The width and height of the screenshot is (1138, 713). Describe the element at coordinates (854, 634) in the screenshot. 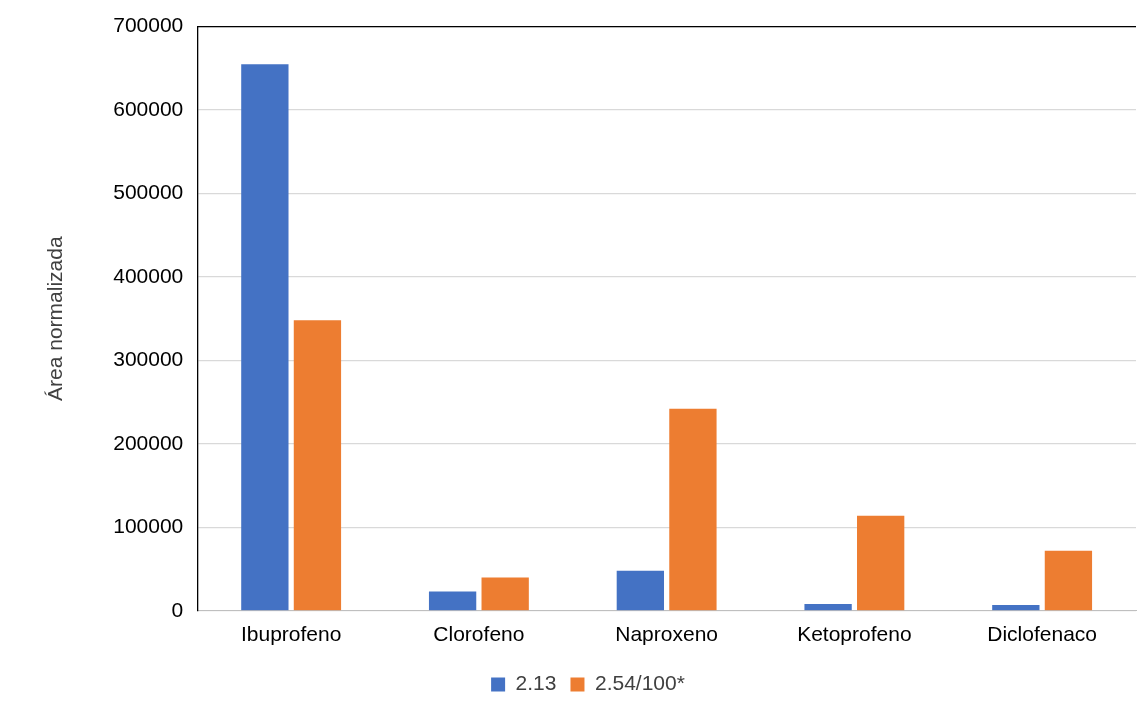

I see `x-tick-label: Ketoprofeno` at that location.